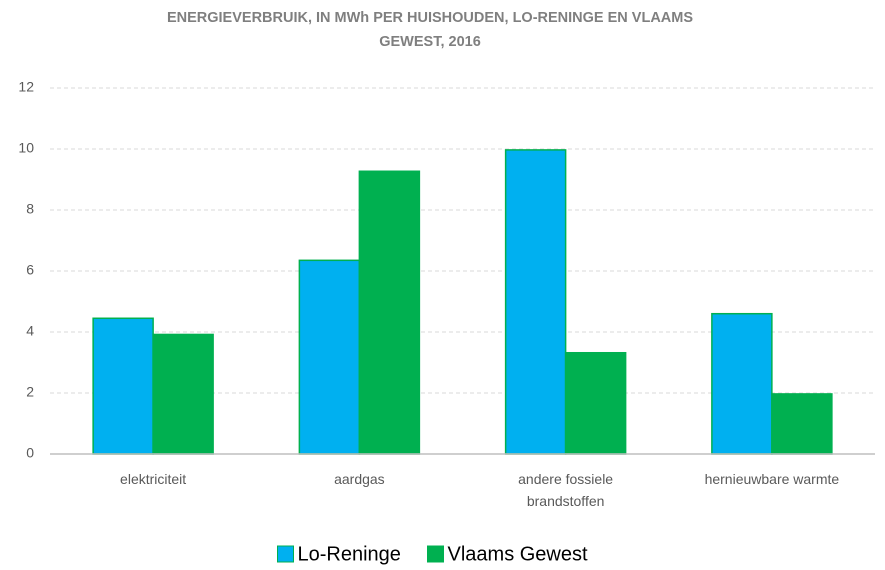 The image size is (885, 570). What do you see at coordinates (772, 479) in the screenshot?
I see `x-tick-label: hernieuwbare warmte` at bounding box center [772, 479].